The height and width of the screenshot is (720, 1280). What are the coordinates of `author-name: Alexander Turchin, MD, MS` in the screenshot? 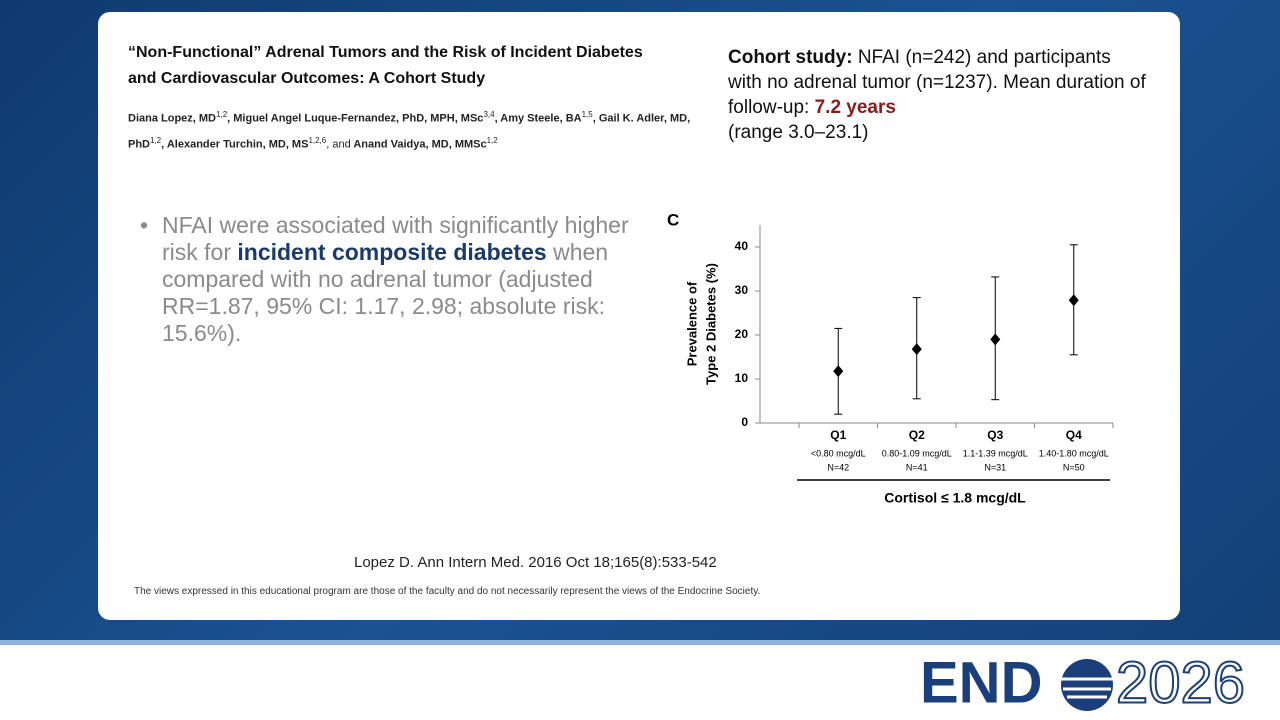 It's located at (237, 144).